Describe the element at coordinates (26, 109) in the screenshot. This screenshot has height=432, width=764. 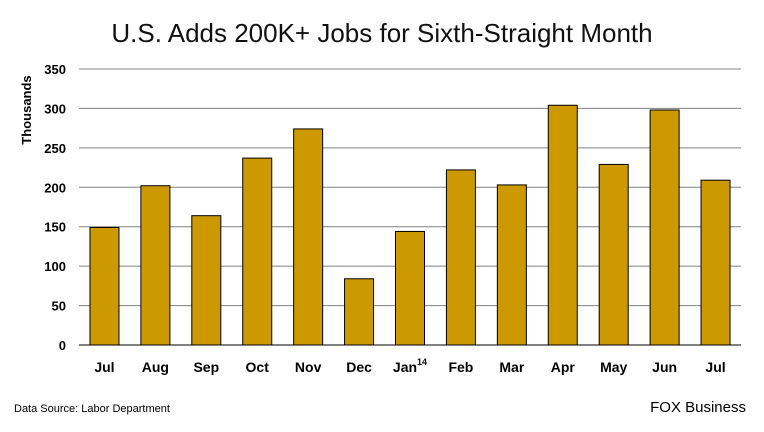
I see `y-axis-label: Thousands` at that location.